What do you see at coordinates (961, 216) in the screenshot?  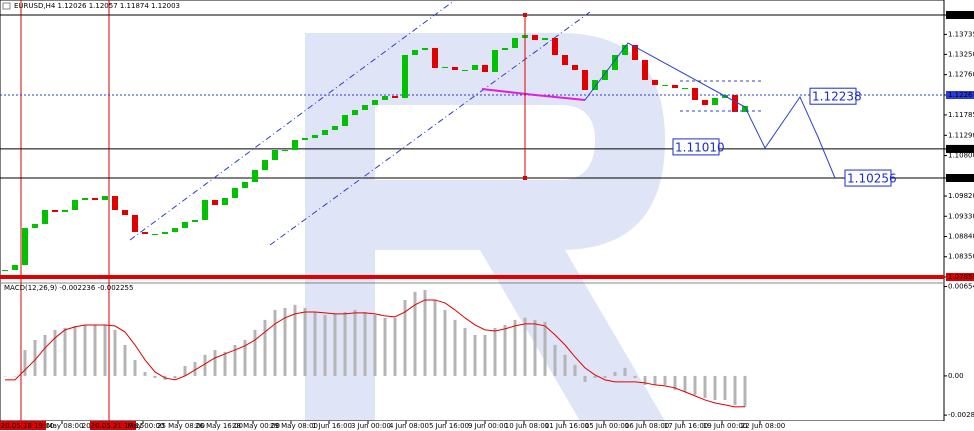 I see `y-tick-label: 1.09330` at bounding box center [961, 216].